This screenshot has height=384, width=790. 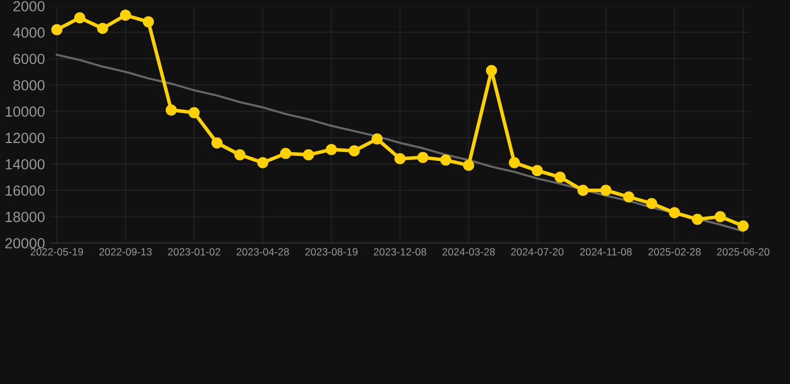 What do you see at coordinates (25, 243) in the screenshot?
I see `y-tick-label: 20000` at bounding box center [25, 243].